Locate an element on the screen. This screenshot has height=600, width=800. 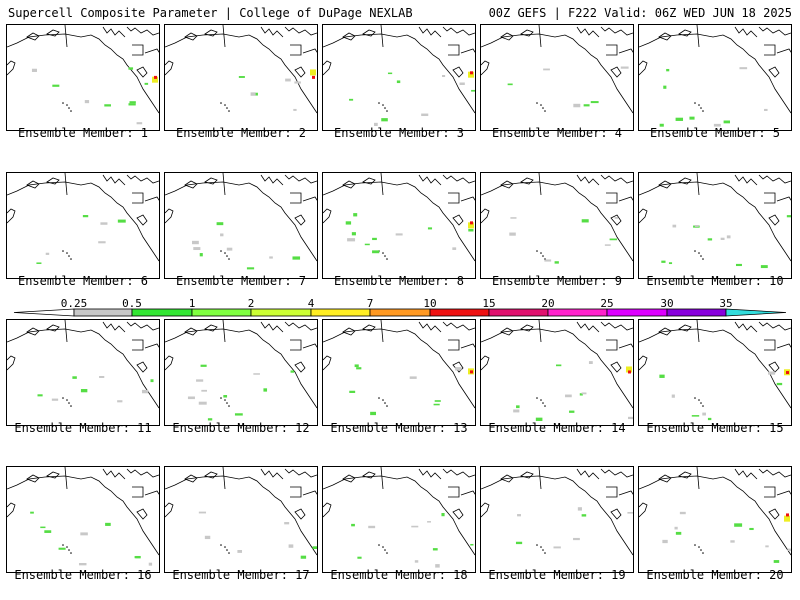
colorbar-bin is located at coordinates (162, 312).